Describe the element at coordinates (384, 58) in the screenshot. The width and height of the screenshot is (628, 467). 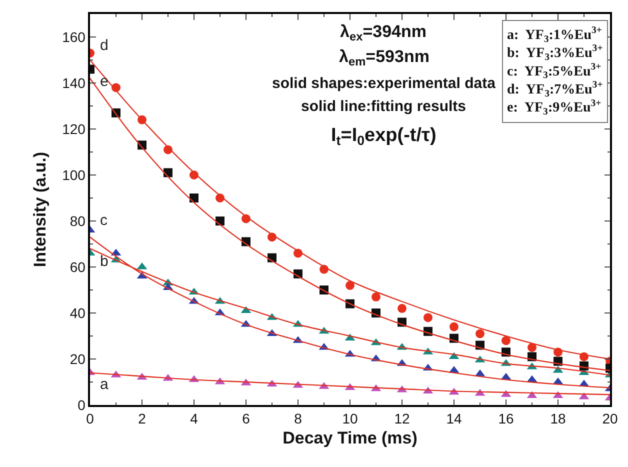
I see `annotation: λ$_{em}$=593nm` at that location.